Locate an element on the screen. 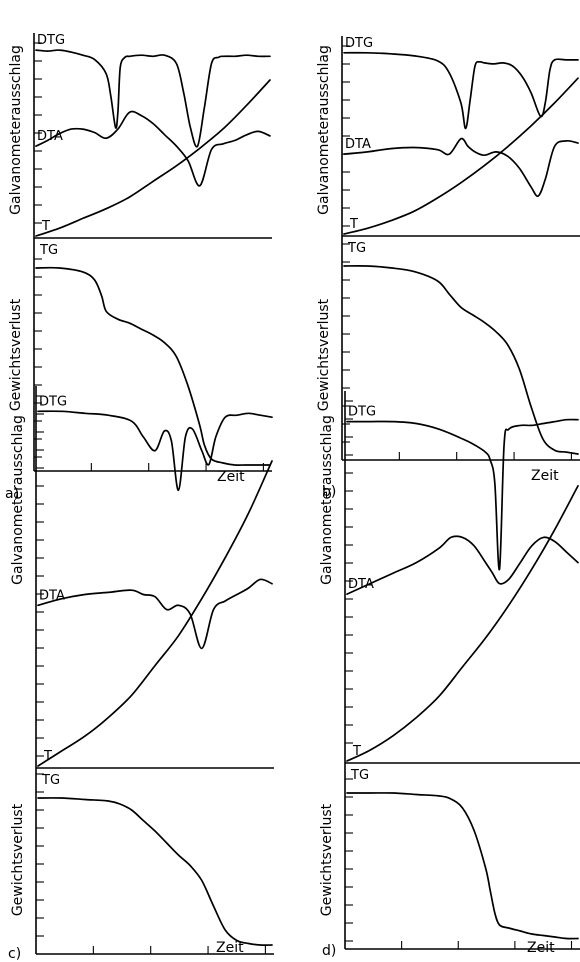 Image resolution: width=580 pixels, height=962 pixels. panel-label-b: b) is located at coordinates (329, 492).